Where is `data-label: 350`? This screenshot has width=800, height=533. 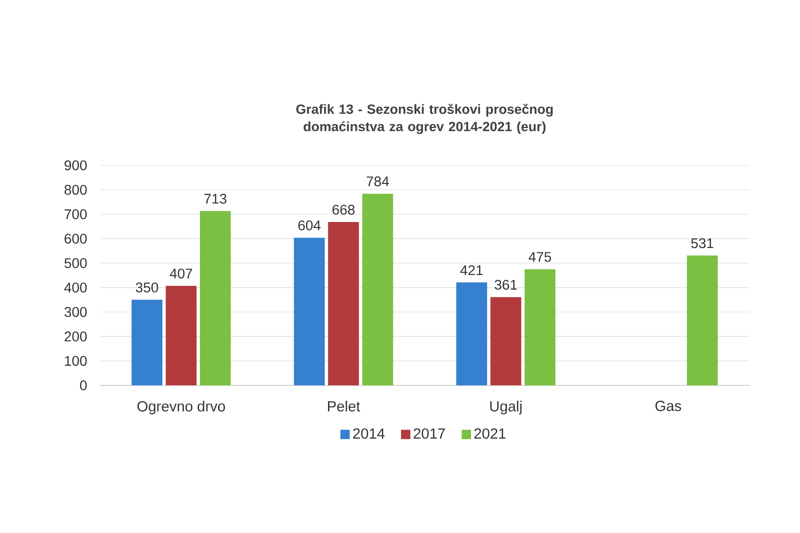
data-label: 350 is located at coordinates (147, 287).